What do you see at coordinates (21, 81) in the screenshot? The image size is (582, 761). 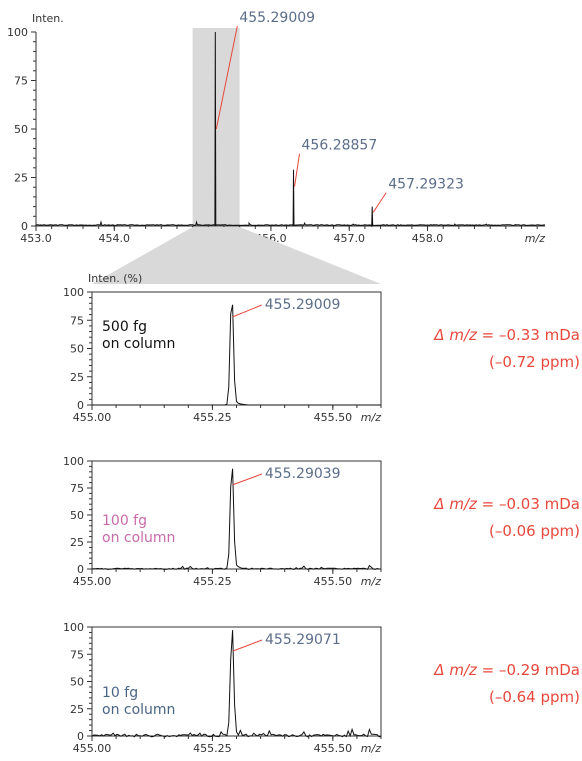 I see `overview-y-tick-label: 75` at bounding box center [21, 81].